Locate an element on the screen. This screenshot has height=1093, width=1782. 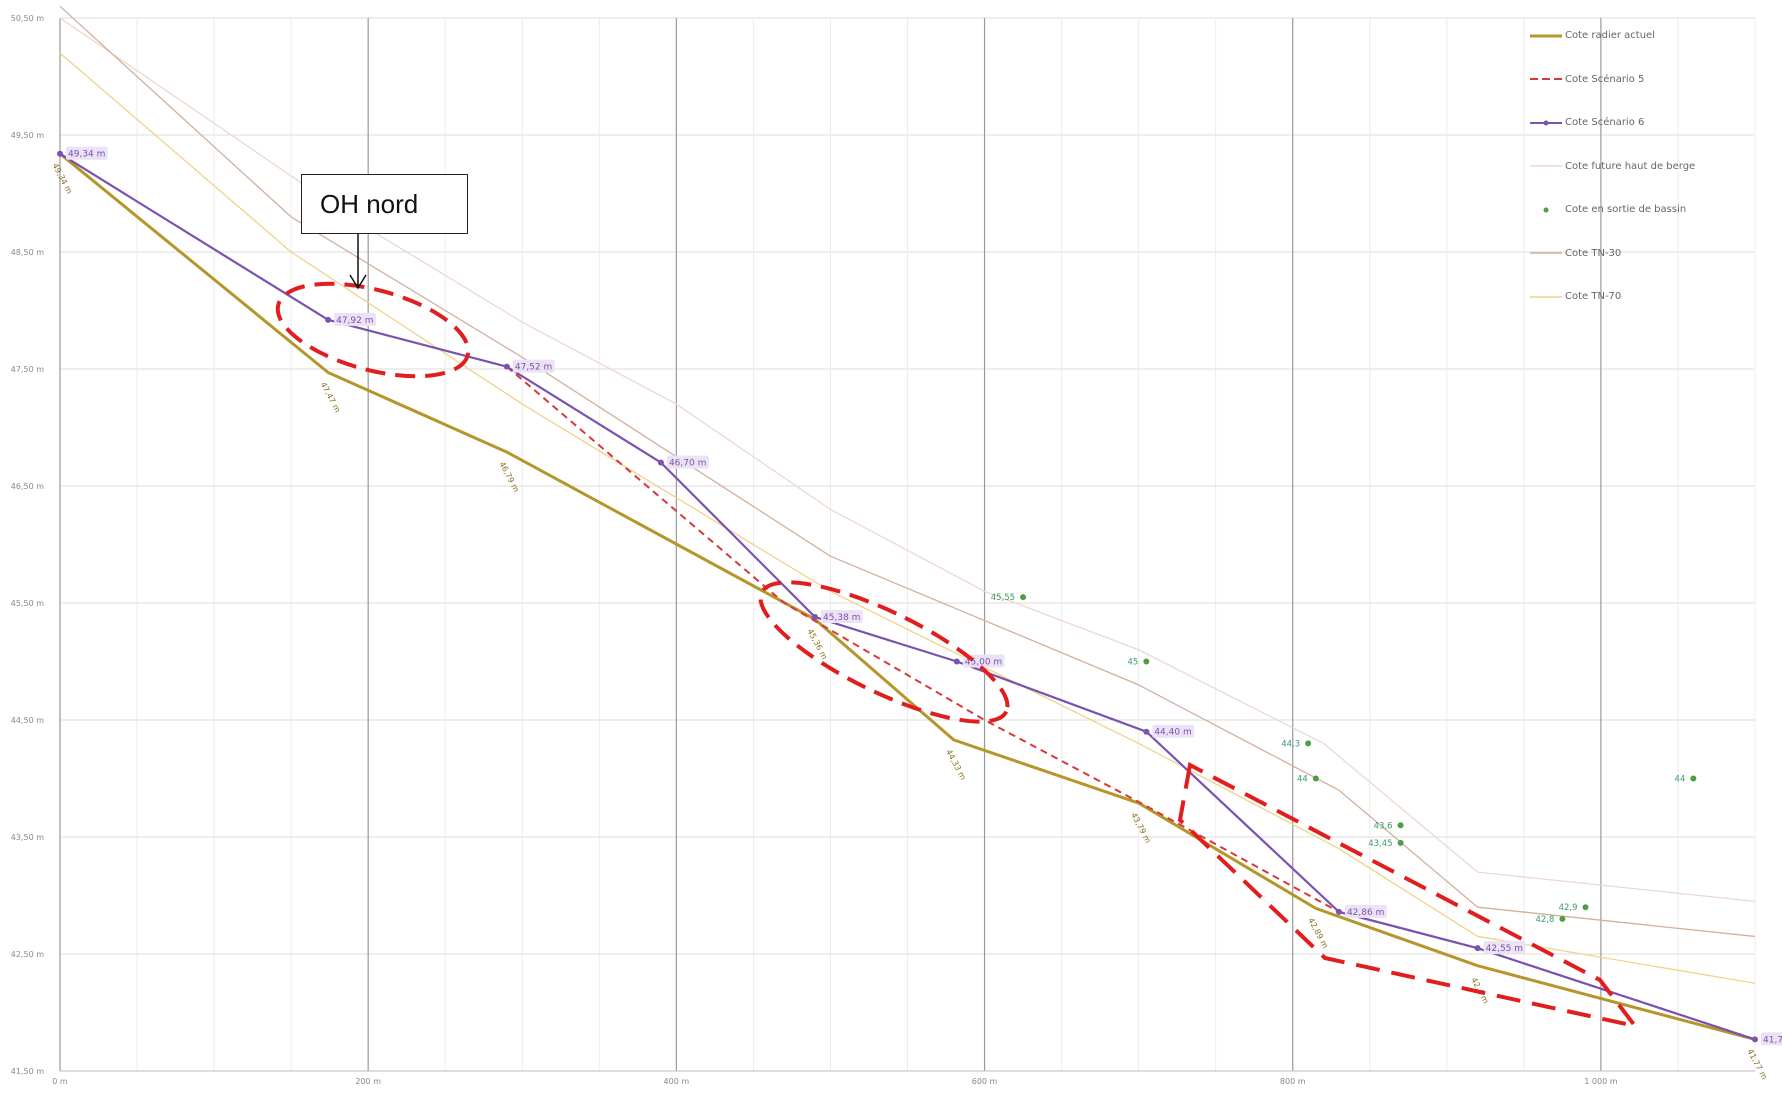
data-label-scenario6: 46,70 m is located at coordinates (687, 464).